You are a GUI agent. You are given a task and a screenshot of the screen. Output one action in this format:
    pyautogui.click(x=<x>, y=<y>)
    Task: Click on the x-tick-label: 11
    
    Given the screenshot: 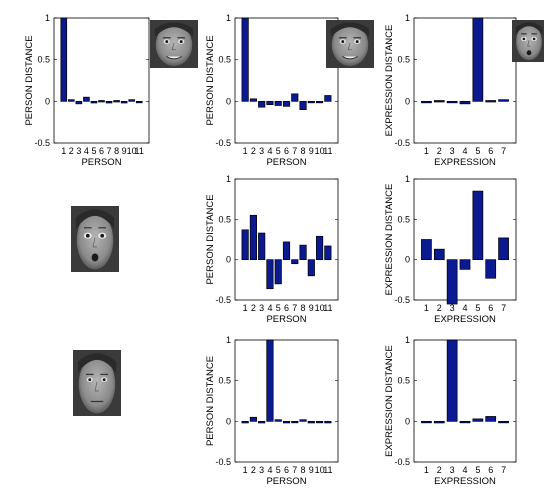 What is the action you would take?
    pyautogui.click(x=327, y=151)
    